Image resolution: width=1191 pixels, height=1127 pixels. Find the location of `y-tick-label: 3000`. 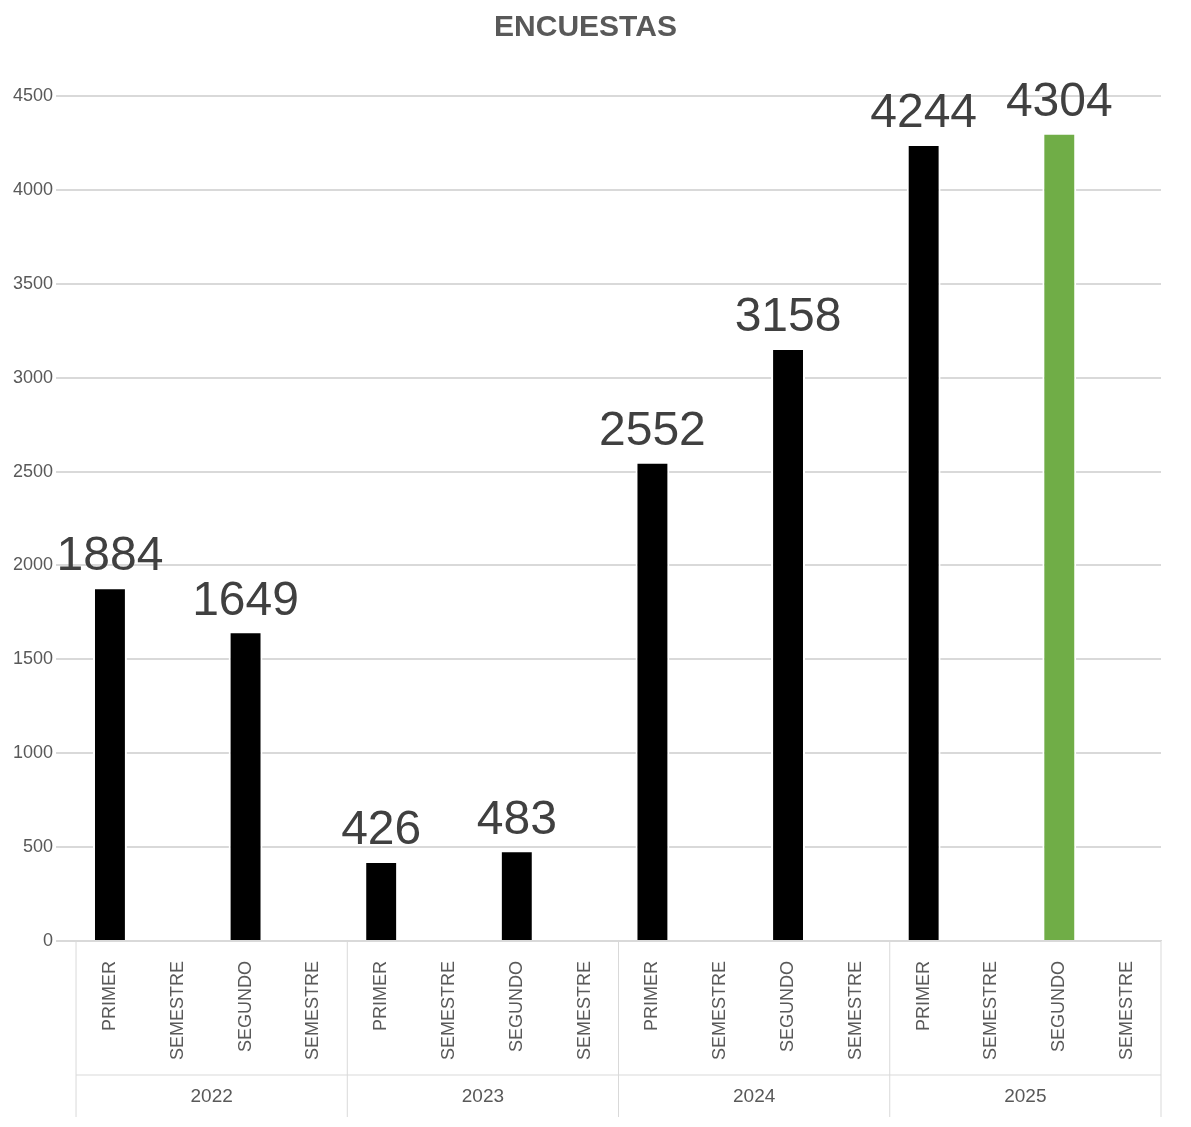

y-tick-label: 3000 is located at coordinates (33, 376).